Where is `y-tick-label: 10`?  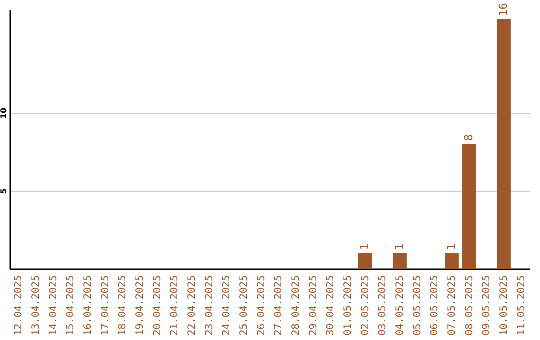
y-tick-label: 10 is located at coordinates (4, 113).